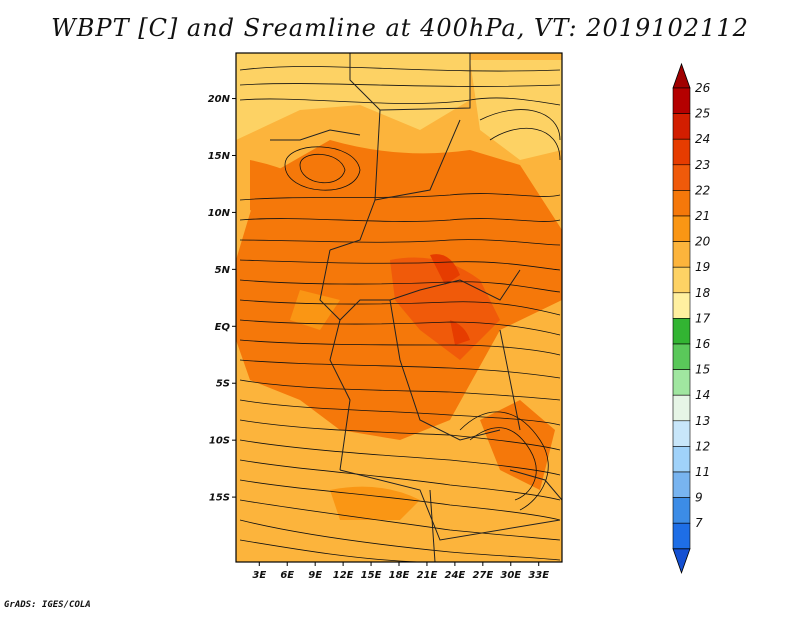 This screenshot has height=618, width=800. I want to click on lon-tick-label: 27E, so click(482, 575).